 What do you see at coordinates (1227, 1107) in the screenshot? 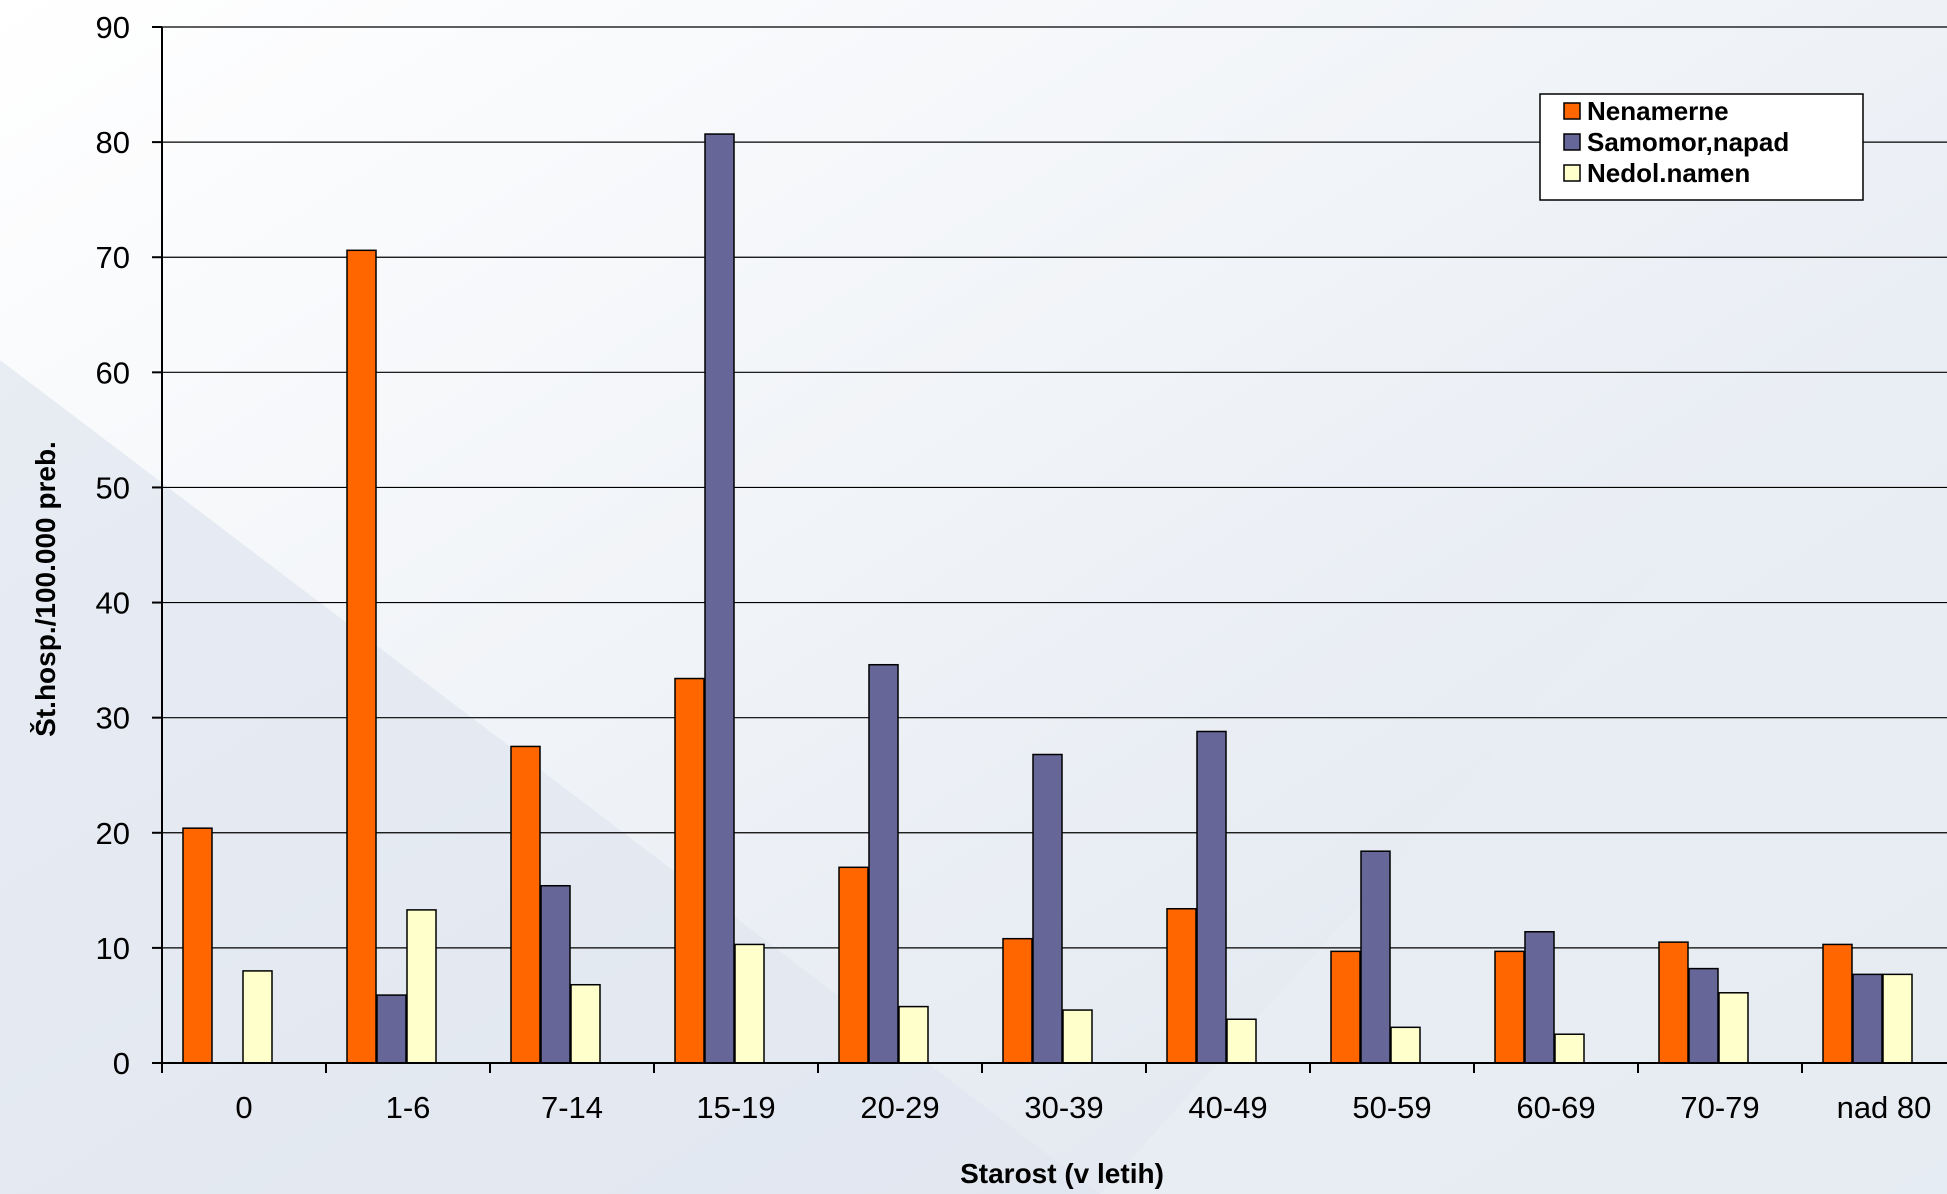
I see `x-tick-label: 40-49` at bounding box center [1227, 1107].